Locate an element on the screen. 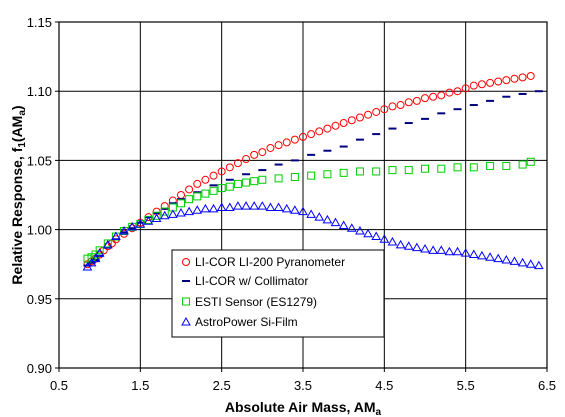 The height and width of the screenshot is (417, 565). x-axis-label: Absolute Air Mass, AMa is located at coordinates (303, 408).